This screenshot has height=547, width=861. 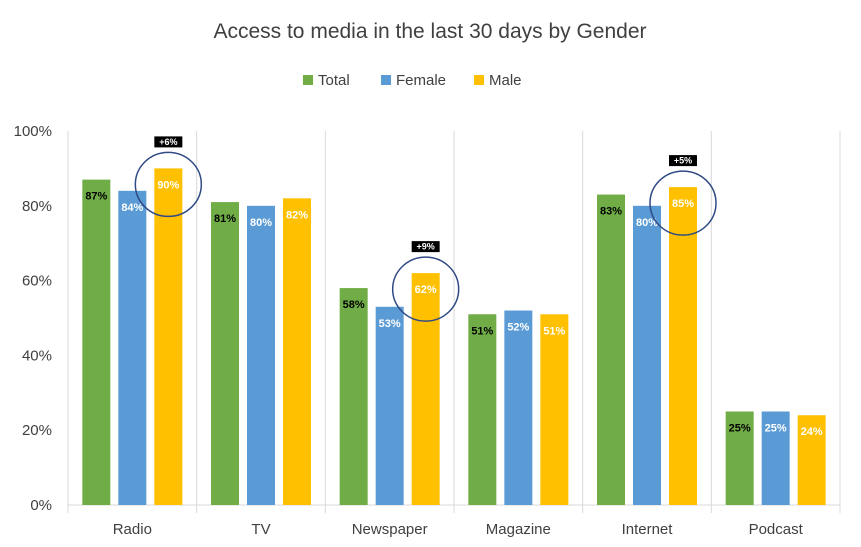 What do you see at coordinates (260, 529) in the screenshot?
I see `x-category-label: TV` at bounding box center [260, 529].